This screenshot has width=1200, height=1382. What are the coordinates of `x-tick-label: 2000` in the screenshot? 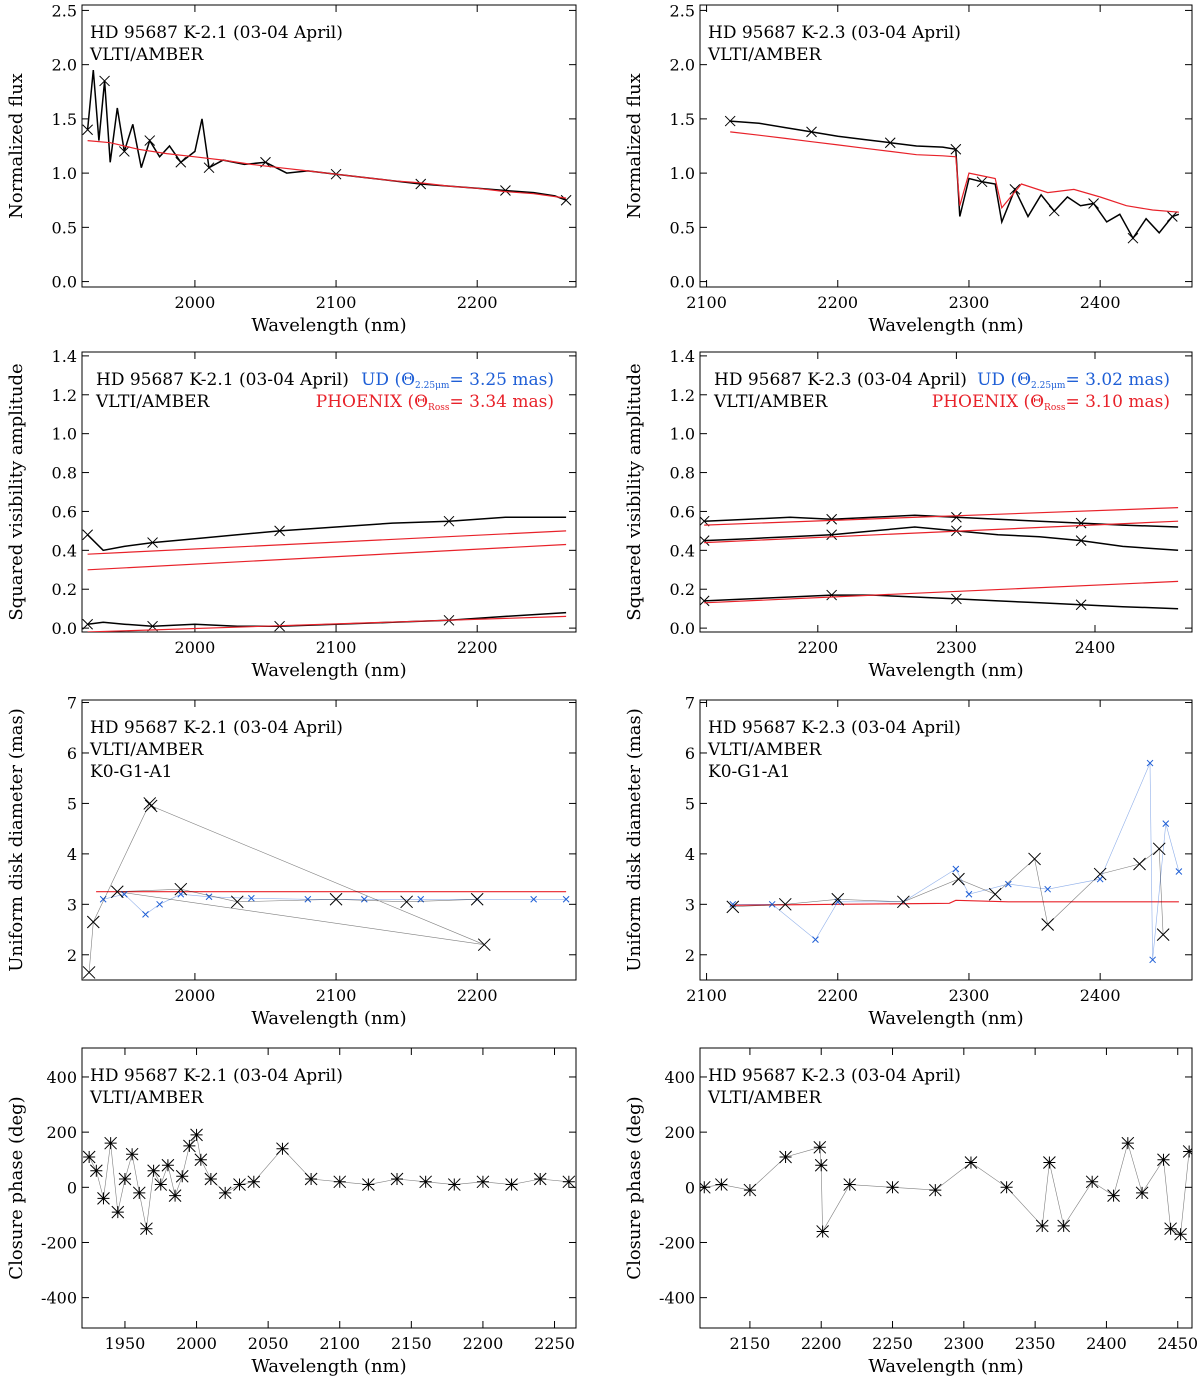 It's located at (195, 995).